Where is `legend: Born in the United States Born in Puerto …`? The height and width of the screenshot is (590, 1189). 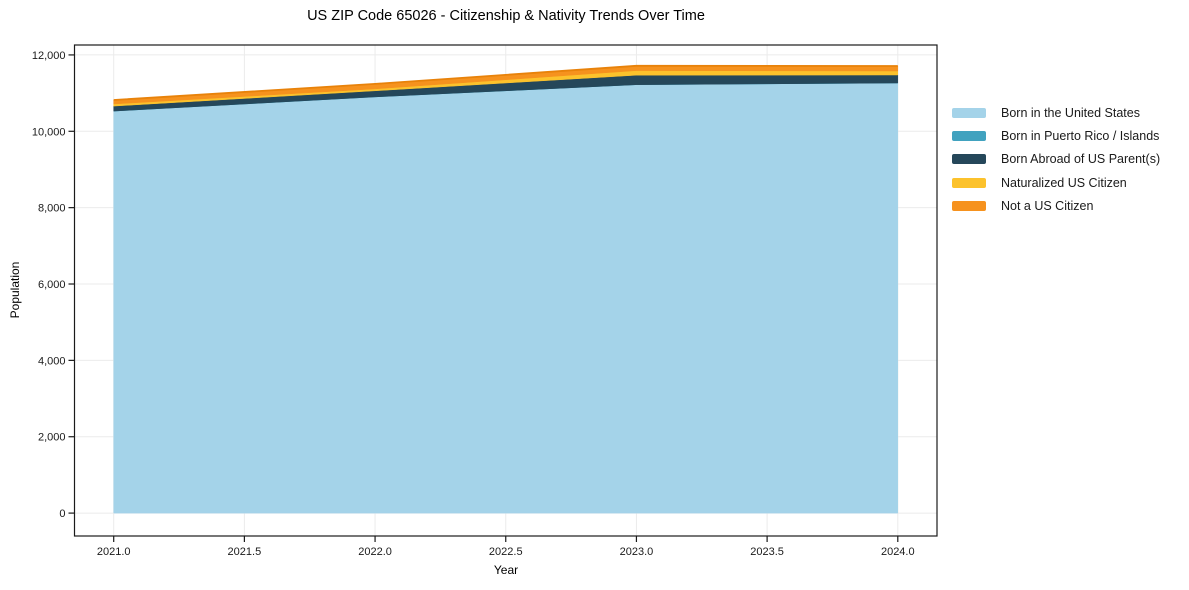 legend: Born in the United States Born in Puerto … is located at coordinates (1056, 159).